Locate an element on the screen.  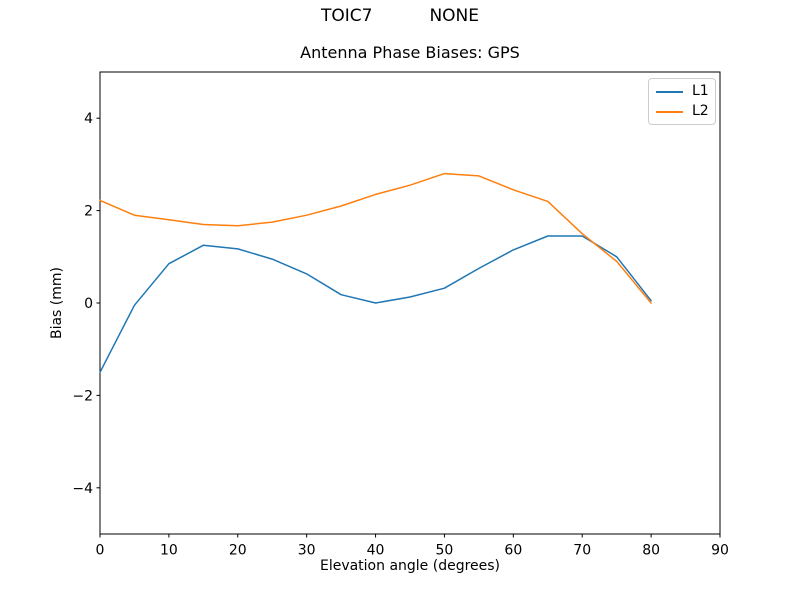
legend: L1 L2 is located at coordinates (682, 101).